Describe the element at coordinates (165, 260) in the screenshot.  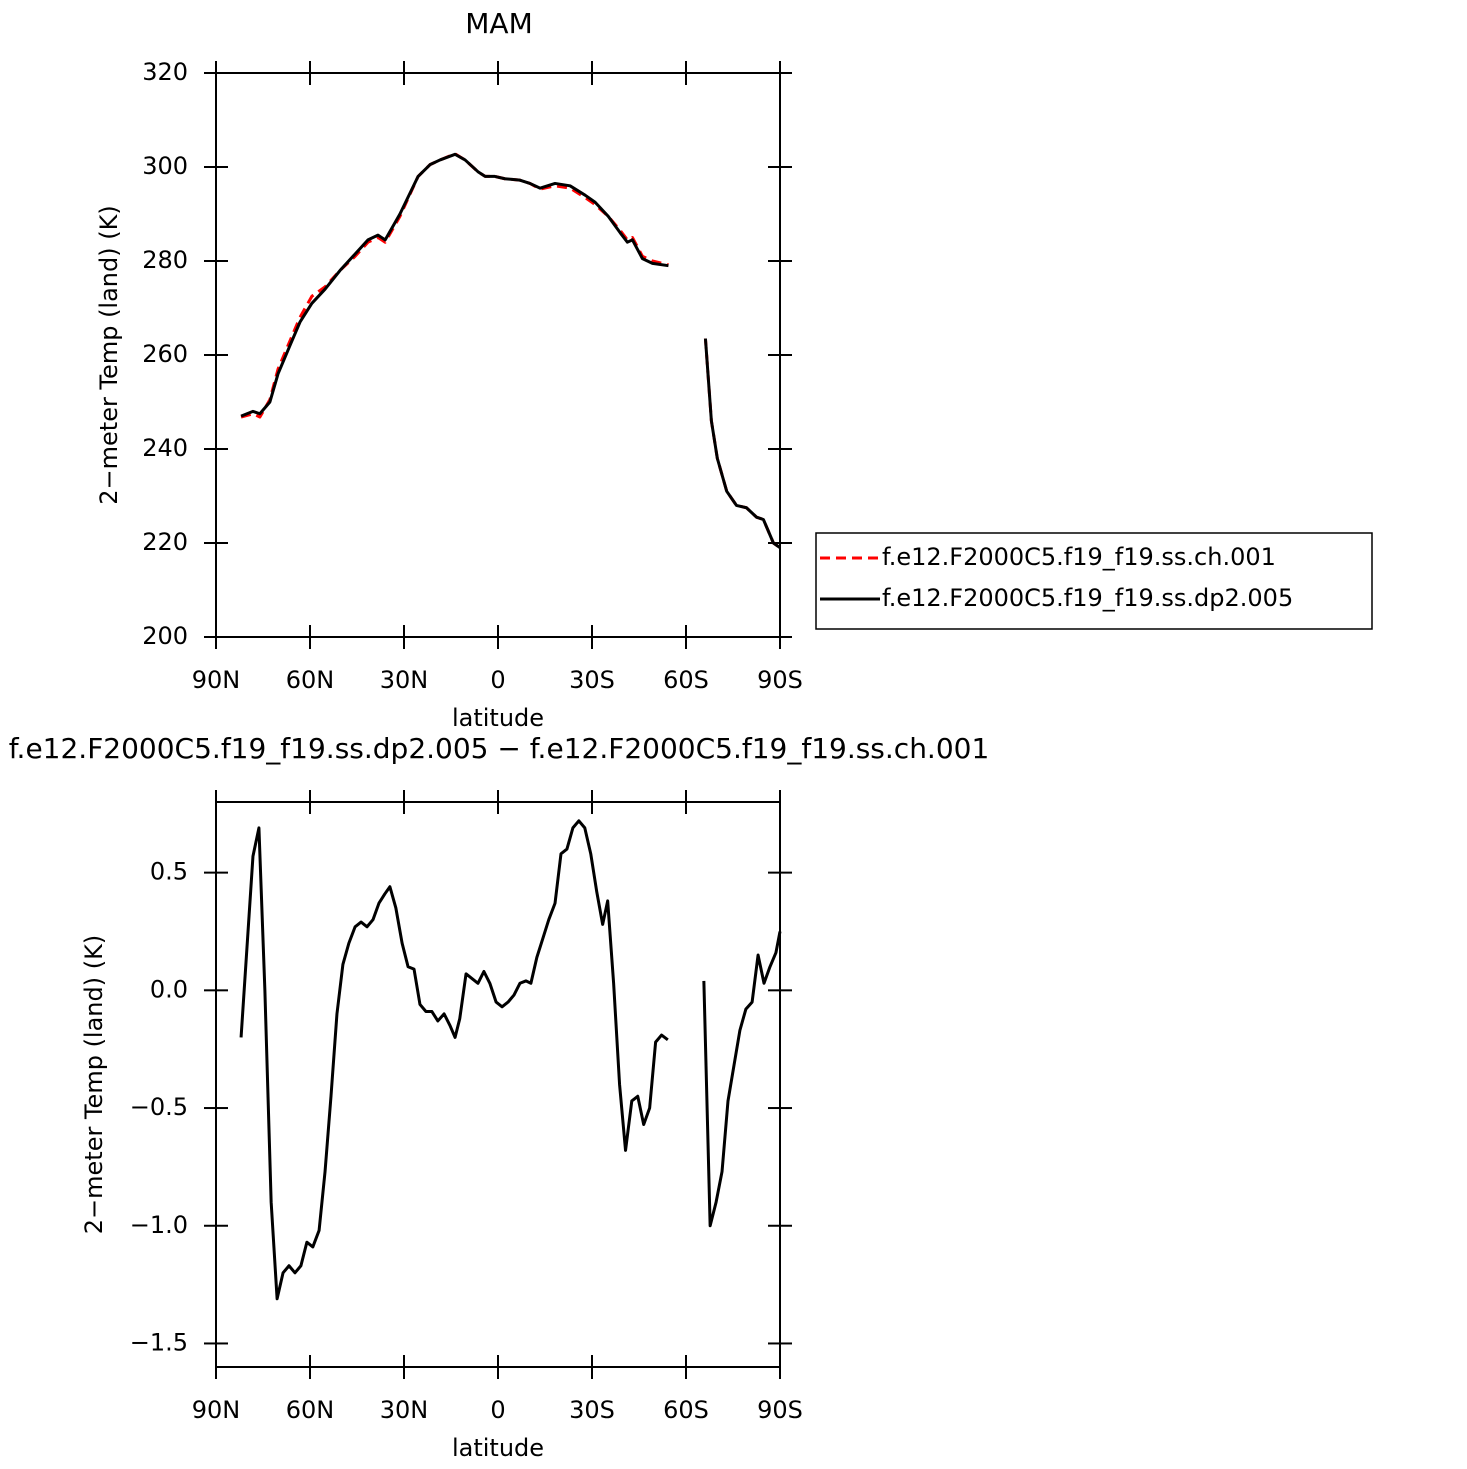
I see `y-tick-label: 280` at that location.